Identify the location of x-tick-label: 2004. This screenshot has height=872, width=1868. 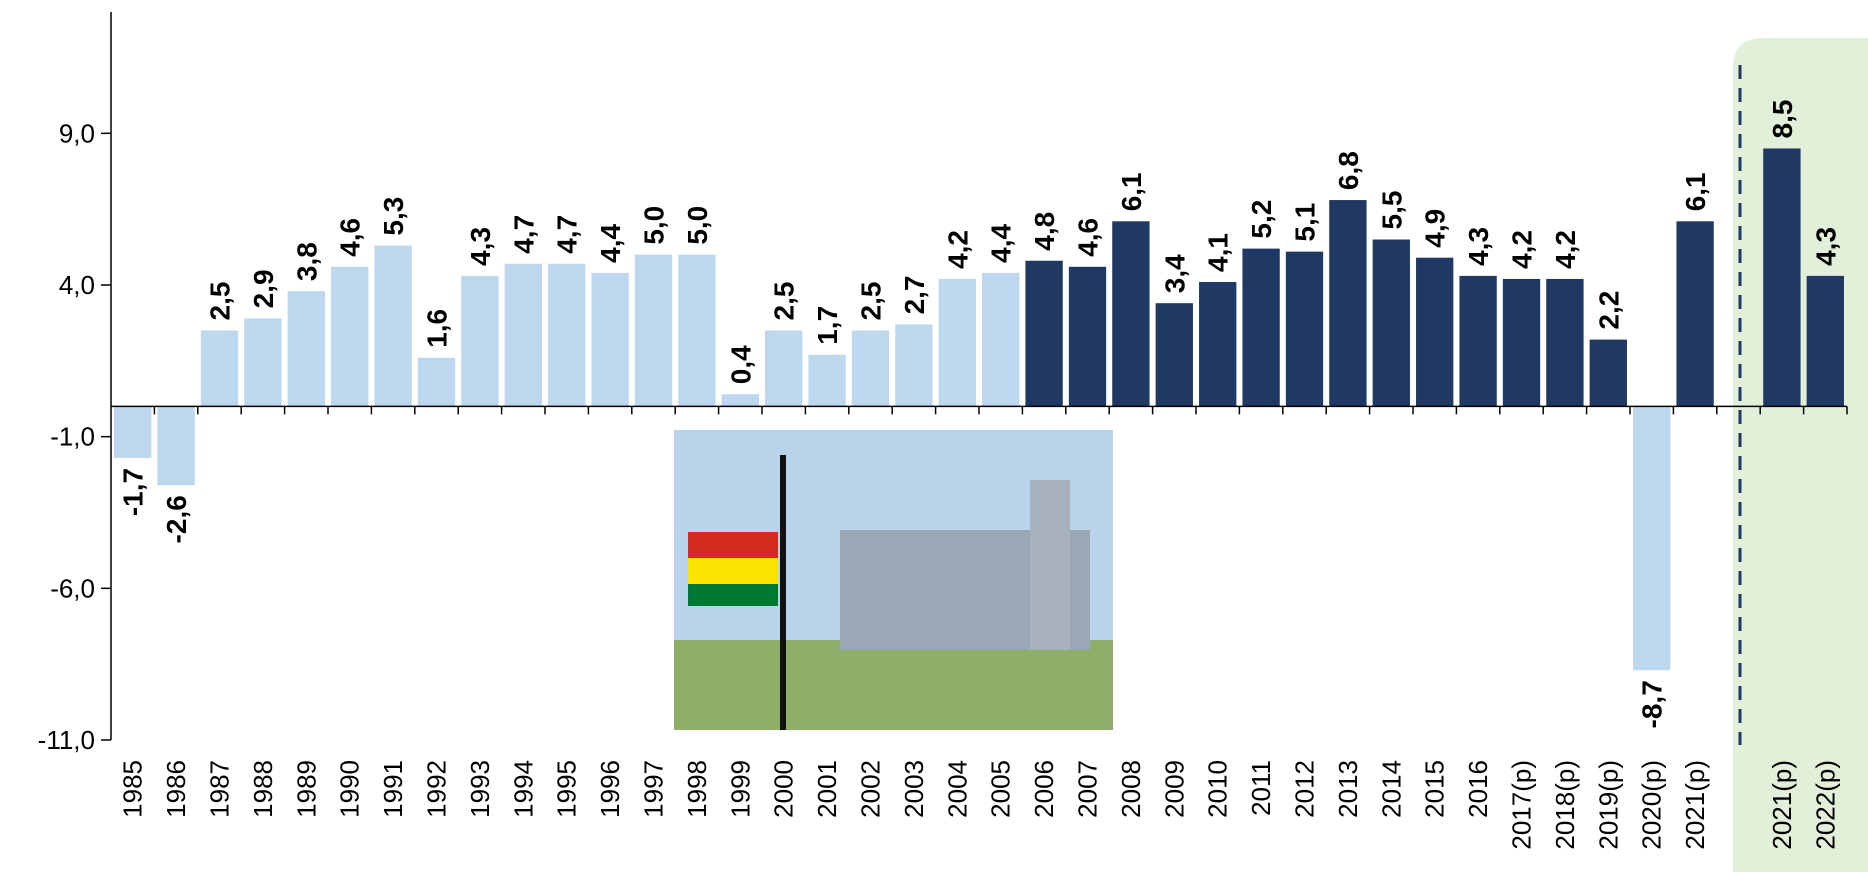
(957, 789).